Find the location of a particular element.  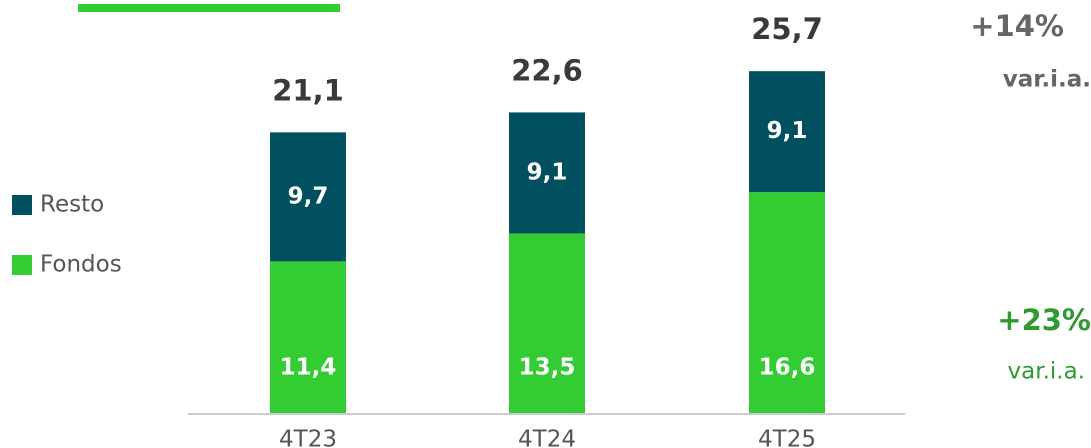

segment-label: 9,7 is located at coordinates (308, 196).